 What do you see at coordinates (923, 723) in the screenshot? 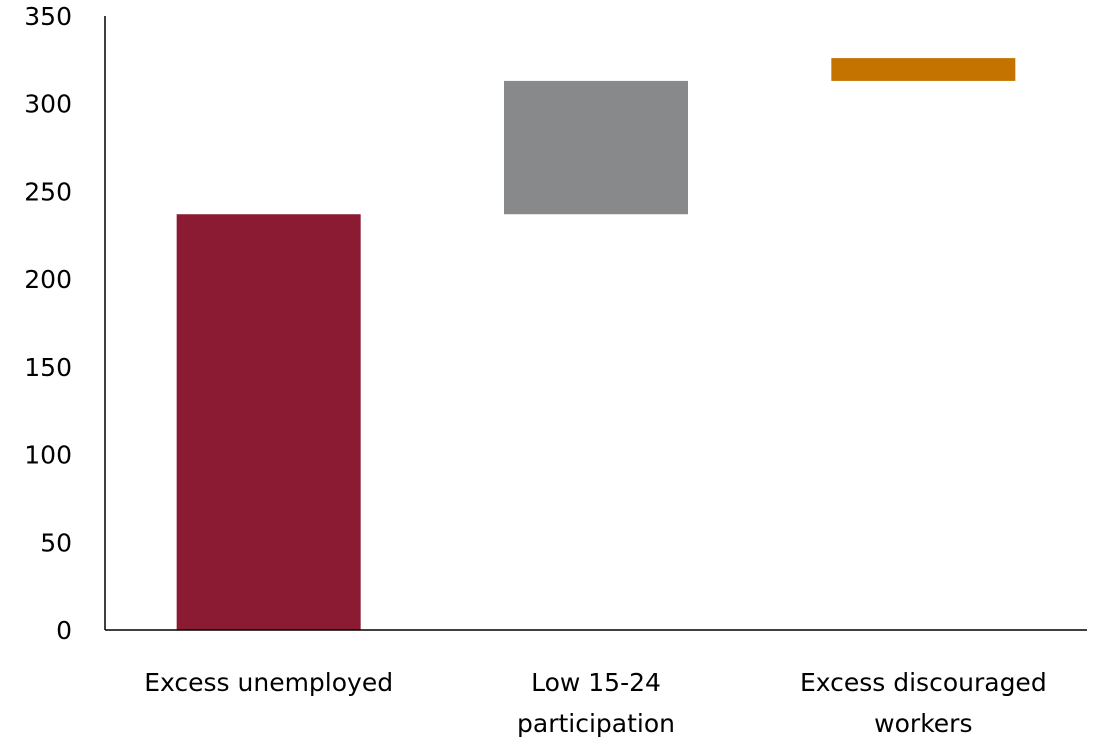
I see `x-category-label-line: workers` at bounding box center [923, 723].